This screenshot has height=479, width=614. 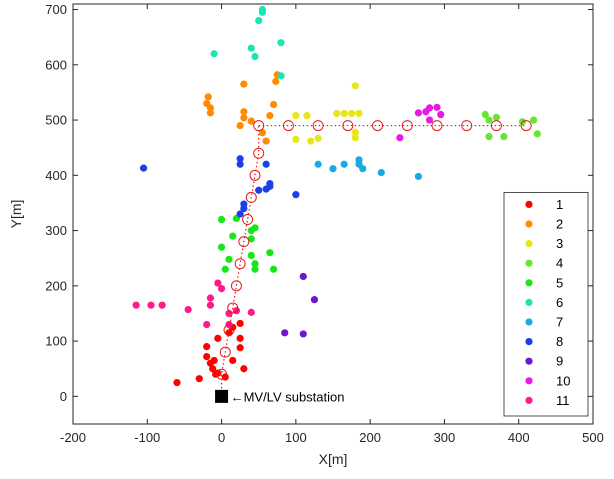 What do you see at coordinates (63, 396) in the screenshot?
I see `y-tick-label: 0` at bounding box center [63, 396].